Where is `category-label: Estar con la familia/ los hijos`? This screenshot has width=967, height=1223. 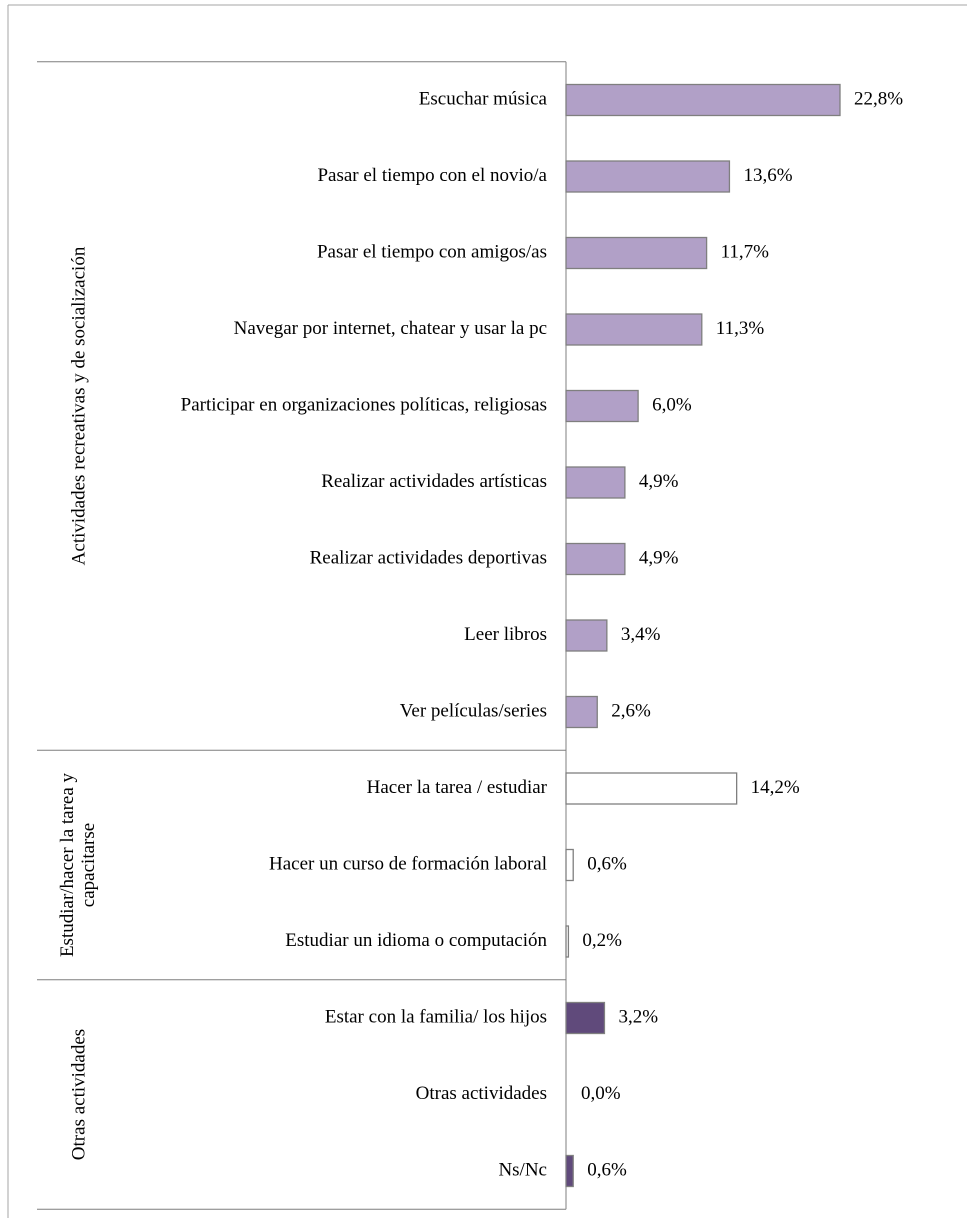
category-label: Estar con la familia/ los hijos is located at coordinates (436, 1016).